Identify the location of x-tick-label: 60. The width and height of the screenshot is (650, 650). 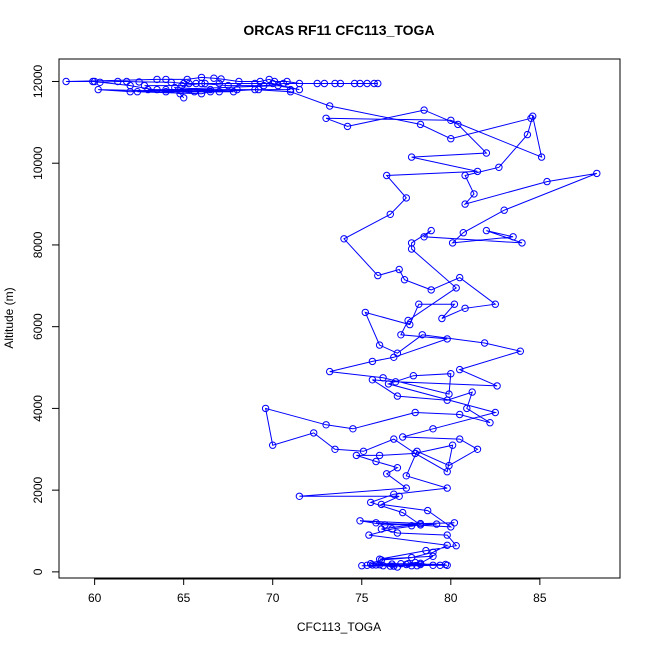
(95, 598).